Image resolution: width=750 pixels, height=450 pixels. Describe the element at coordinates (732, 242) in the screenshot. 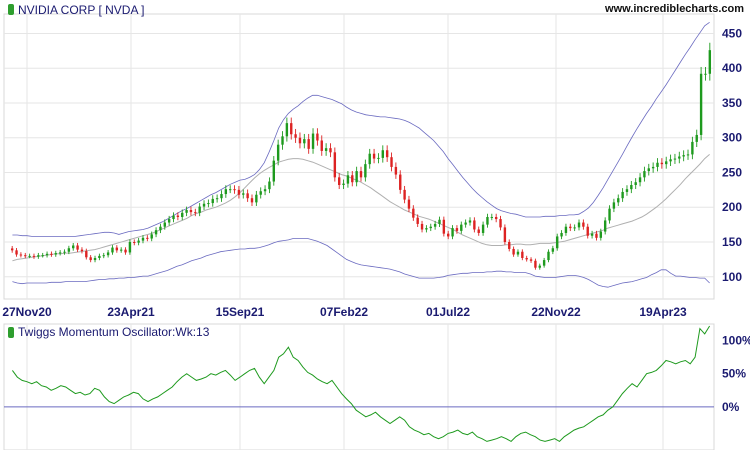

I see `price-y-tick-label: 150` at that location.